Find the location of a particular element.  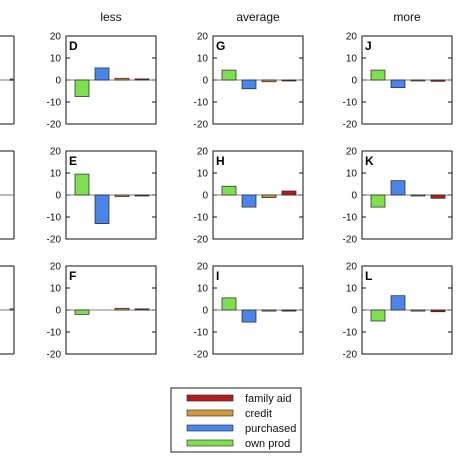

panel-letter: J is located at coordinates (368, 46).